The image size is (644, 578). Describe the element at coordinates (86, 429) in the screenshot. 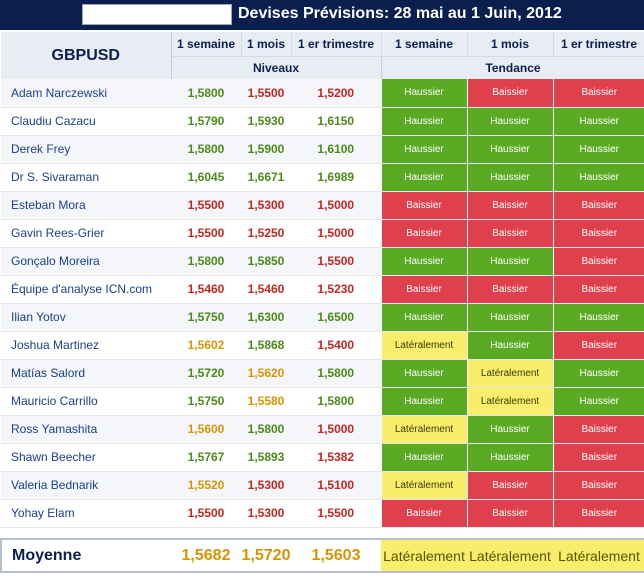

I see `analyst-name: Ross Yamashita` at that location.